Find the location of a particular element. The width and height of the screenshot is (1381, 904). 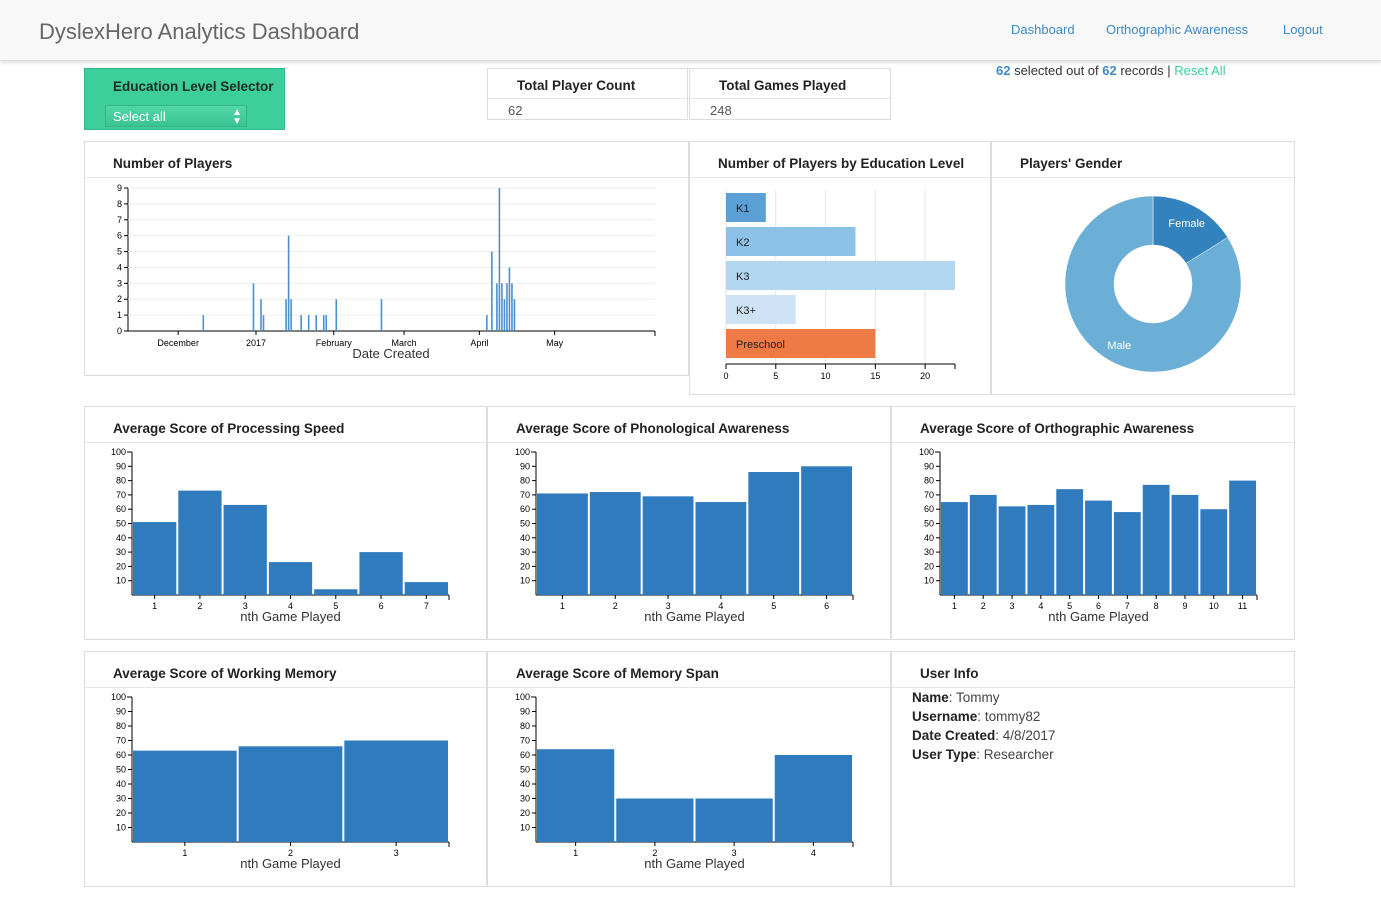

nav-dashboard-link: Dashboard is located at coordinates (1043, 29).